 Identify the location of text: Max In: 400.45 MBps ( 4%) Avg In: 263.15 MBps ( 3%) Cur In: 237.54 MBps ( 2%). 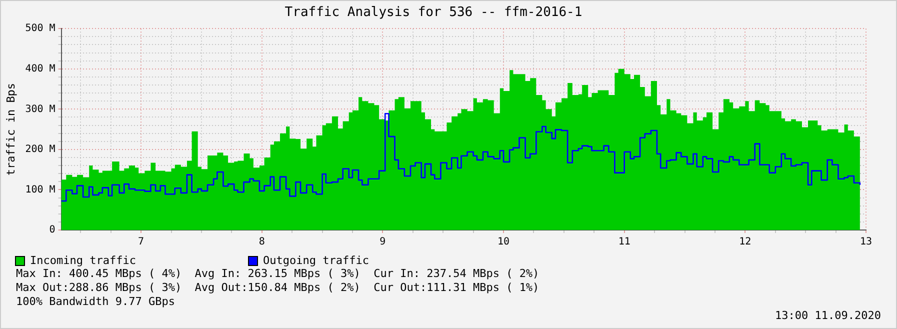
(278, 274).